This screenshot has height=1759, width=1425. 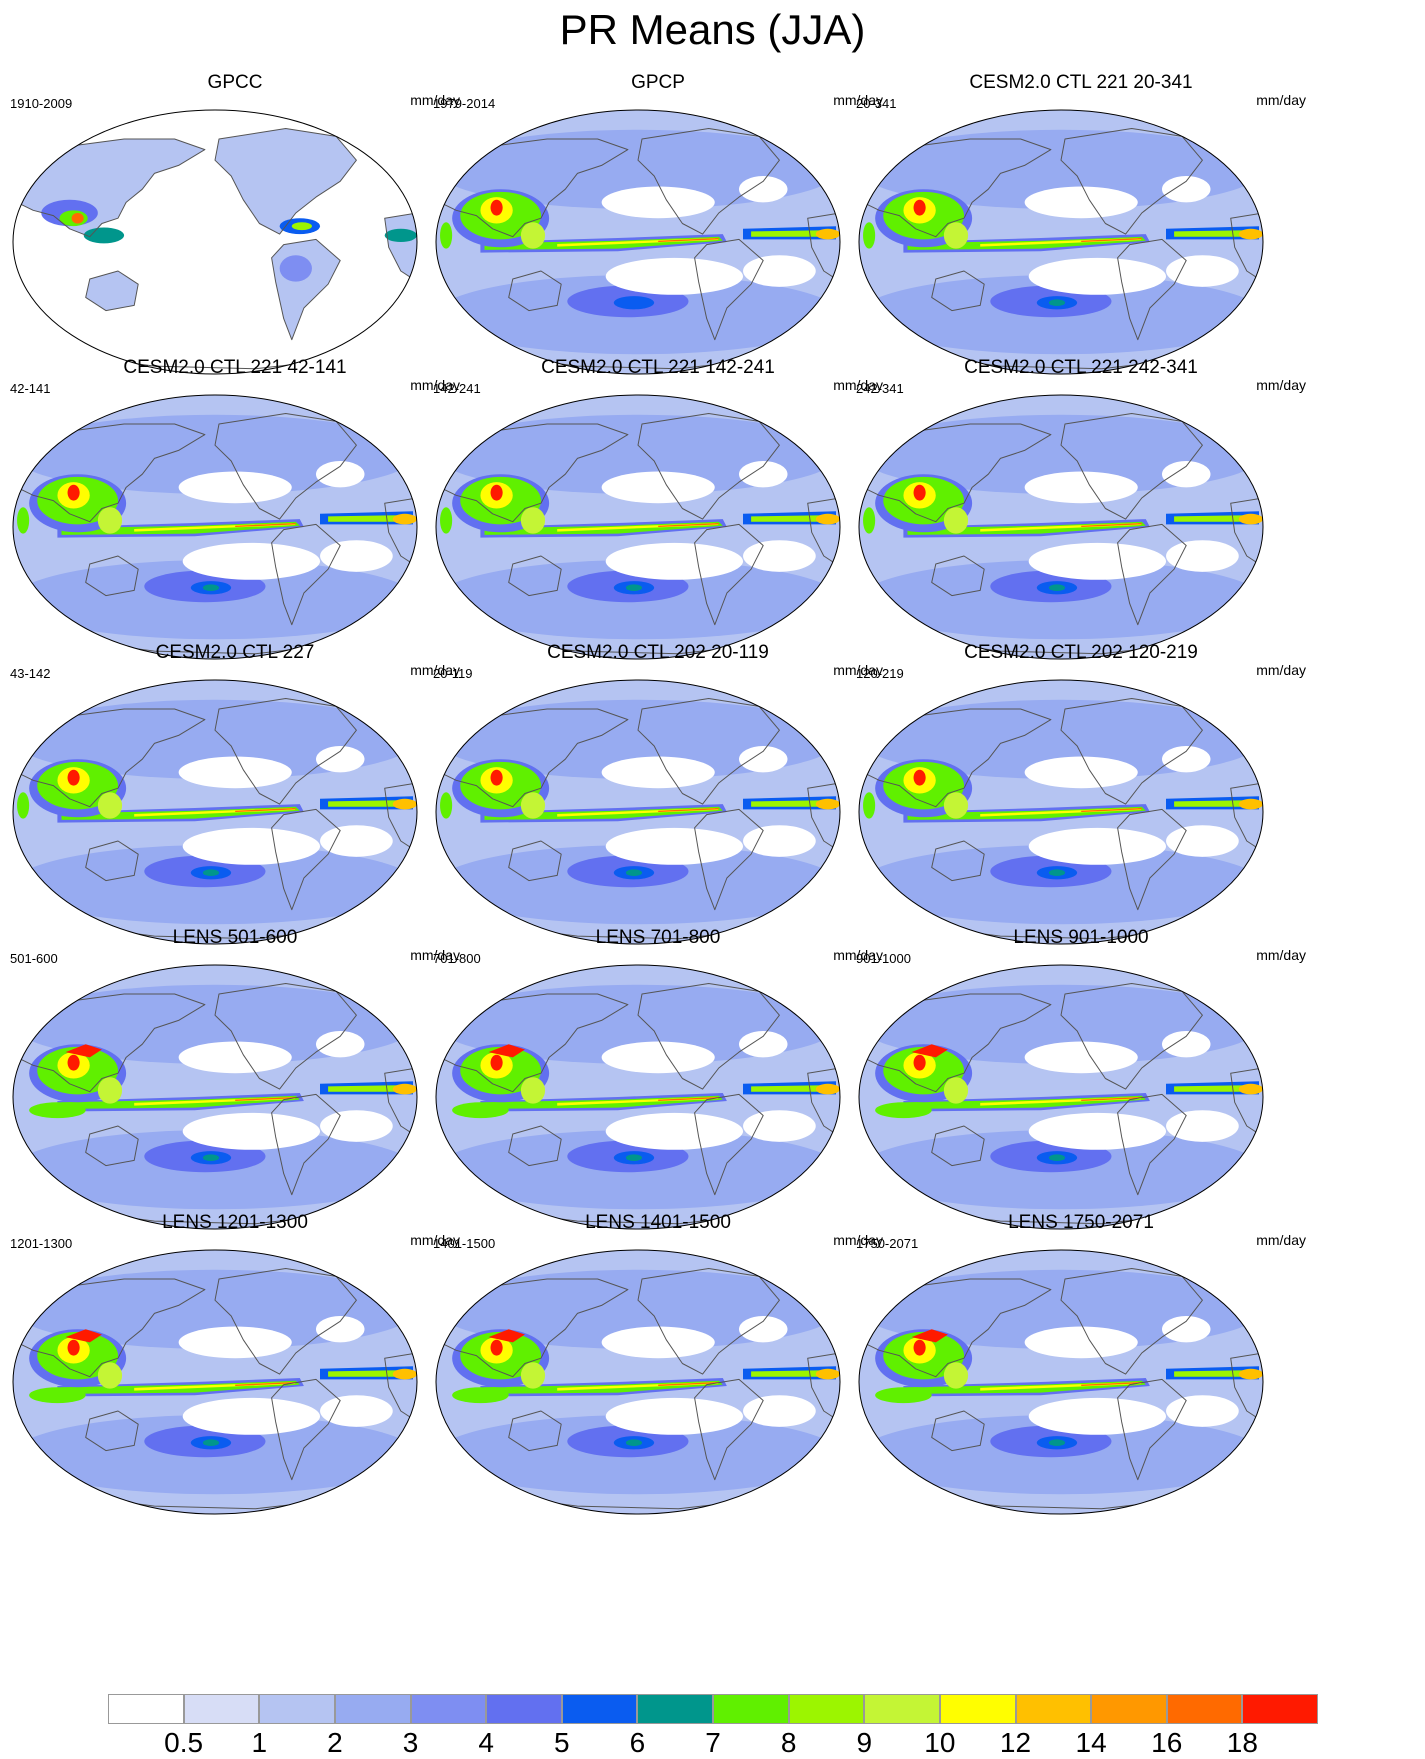 I want to click on colorbar-tick-label: 4, so click(x=486, y=1742).